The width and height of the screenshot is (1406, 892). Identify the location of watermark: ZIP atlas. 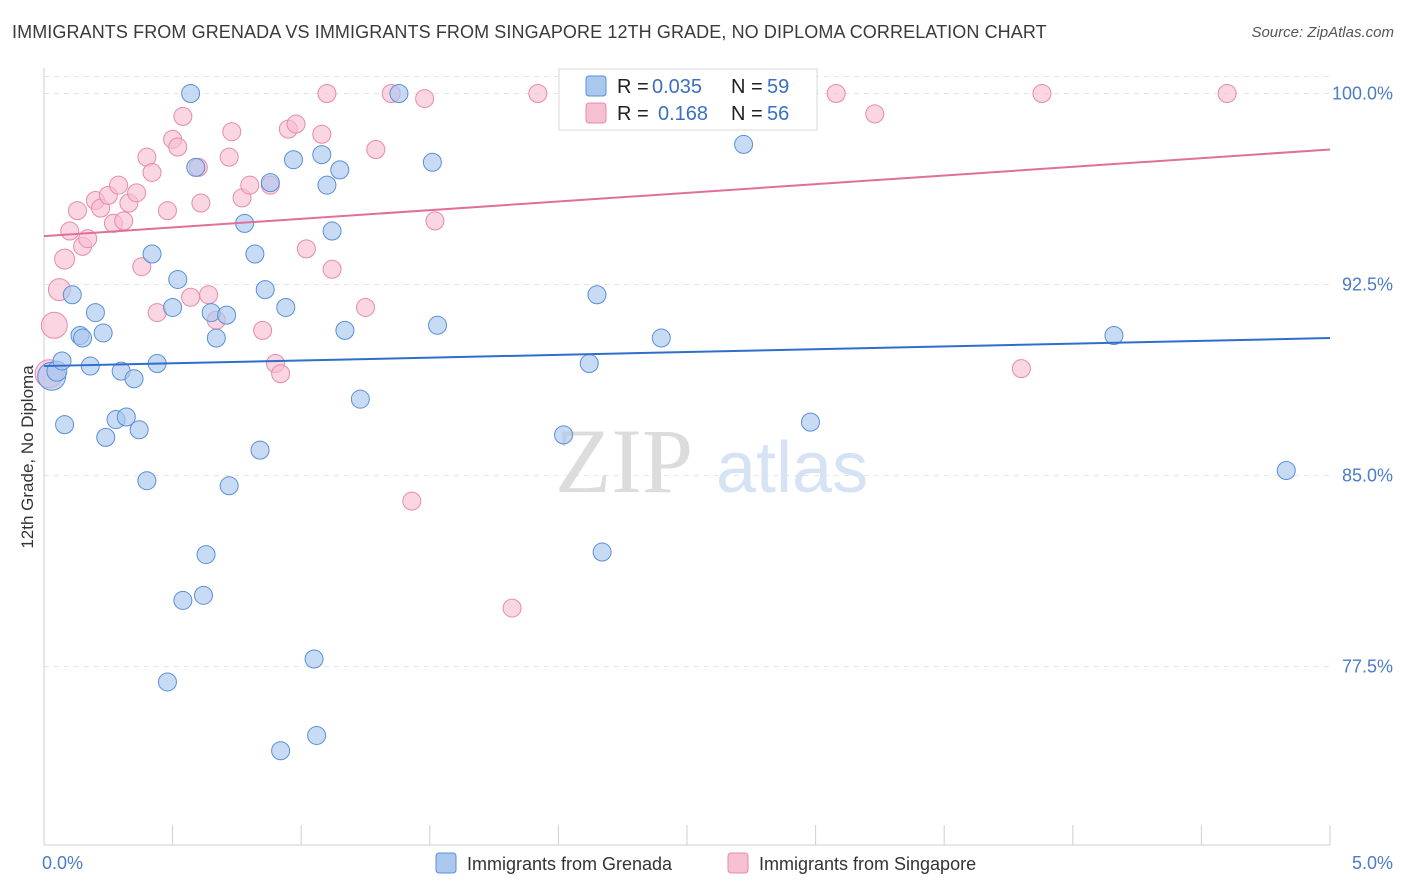
(711, 461).